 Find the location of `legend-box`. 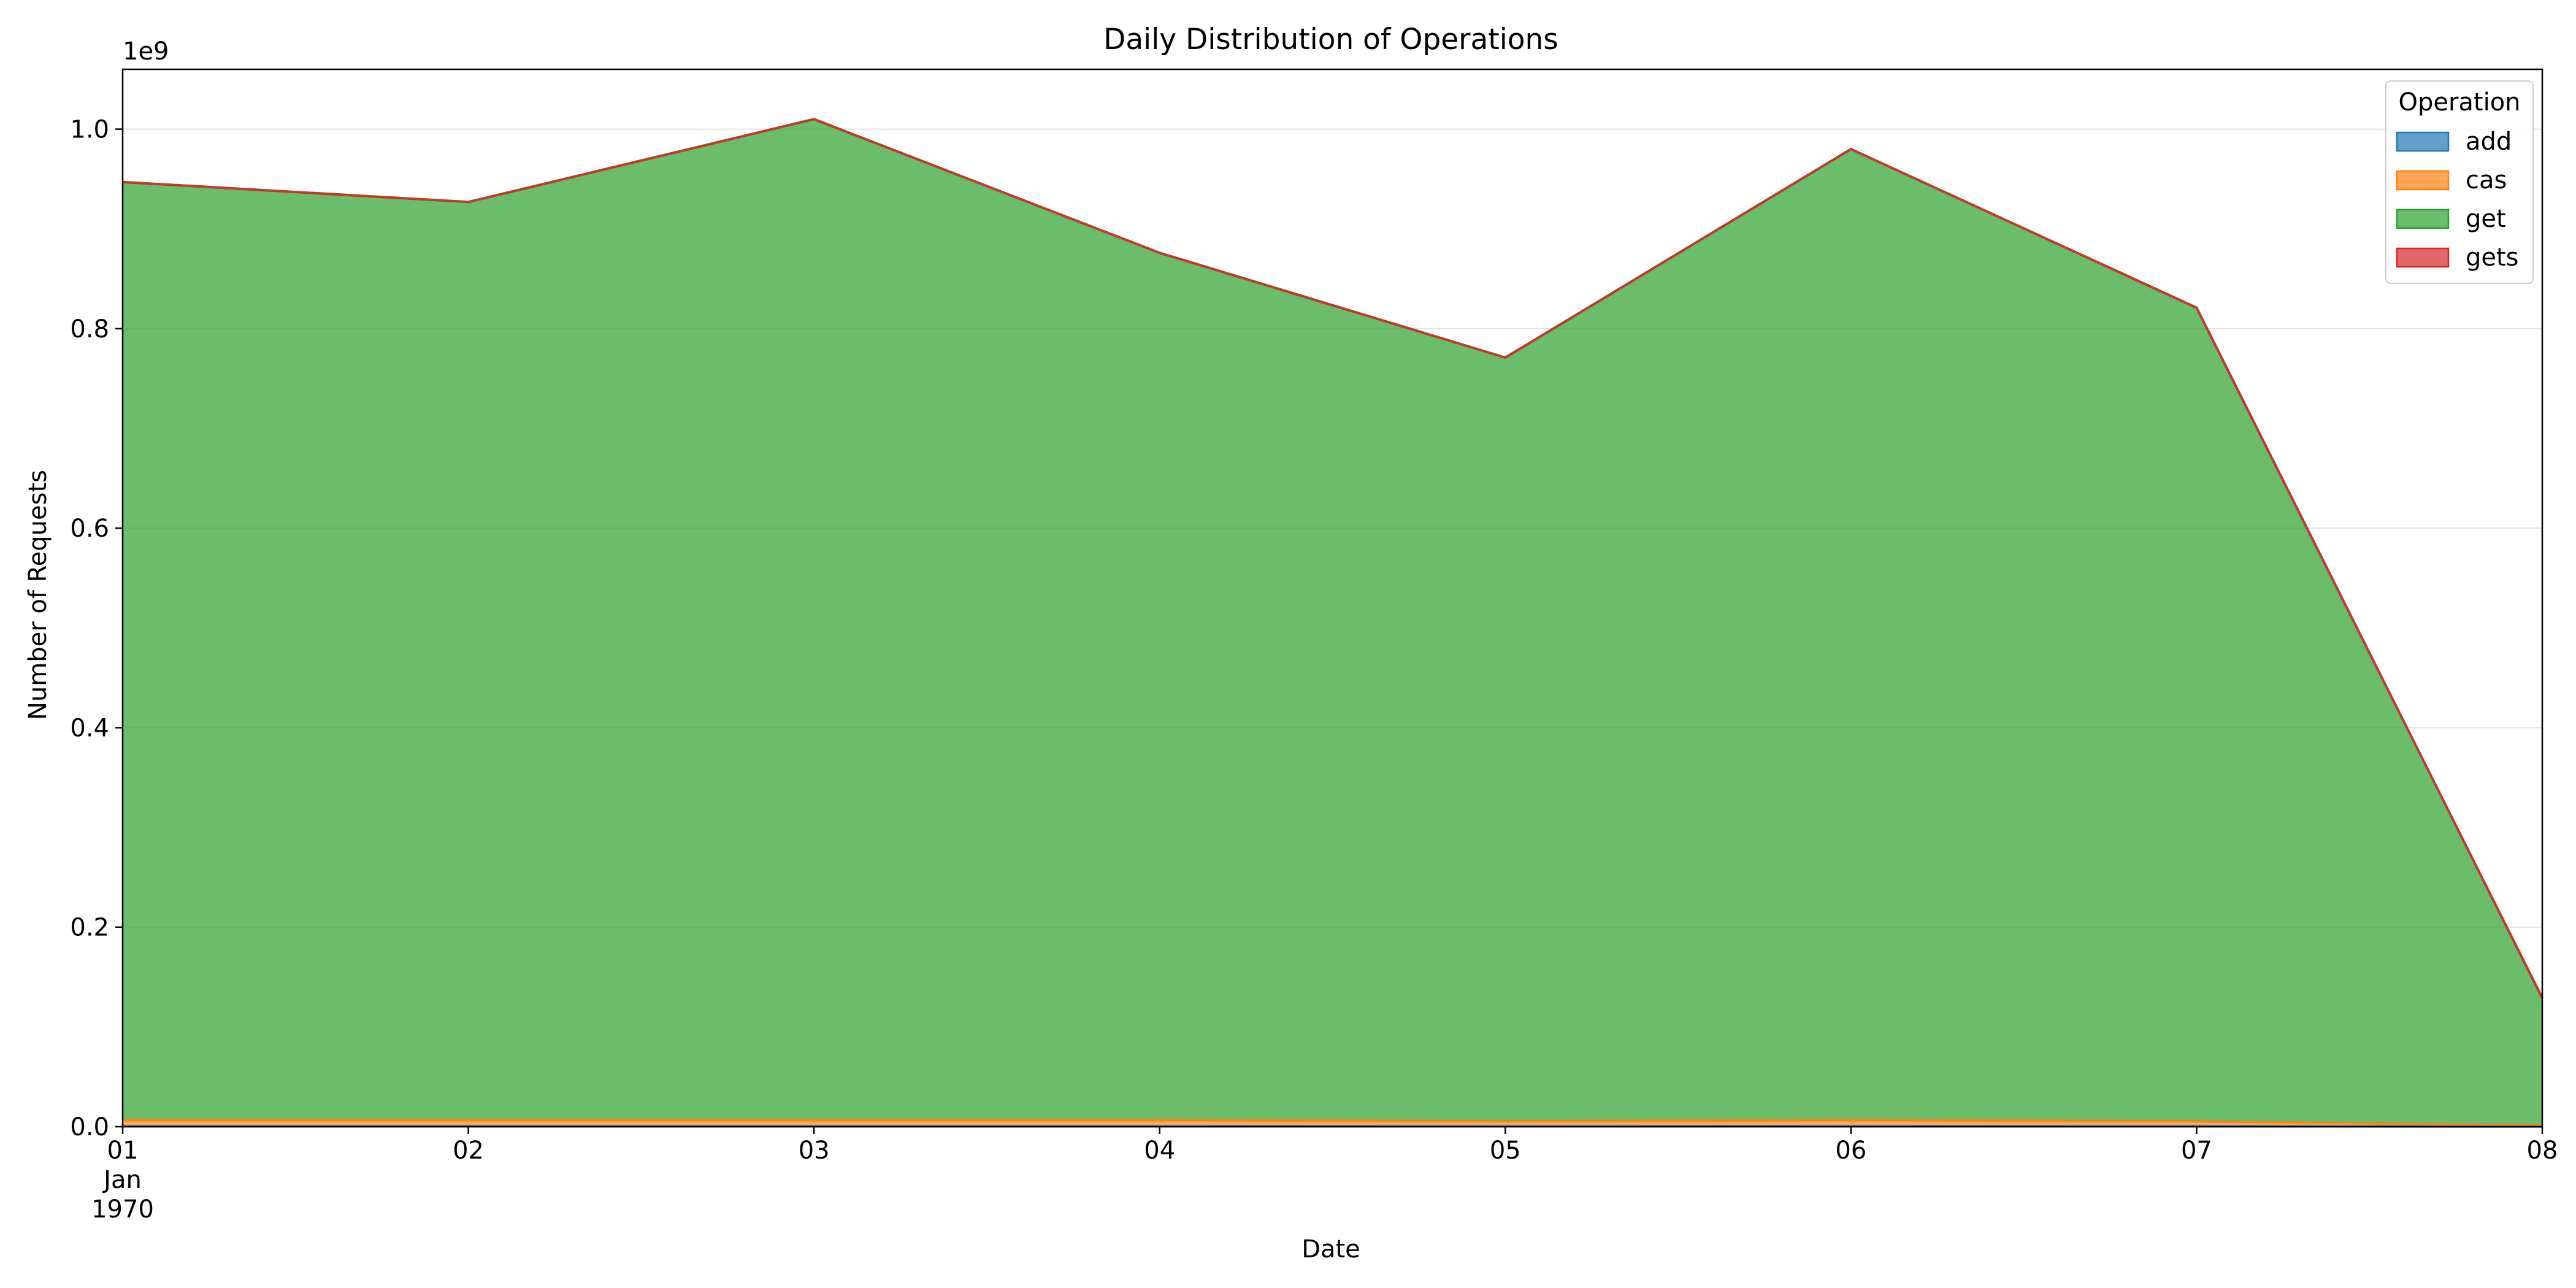

legend-box is located at coordinates (2459, 182).